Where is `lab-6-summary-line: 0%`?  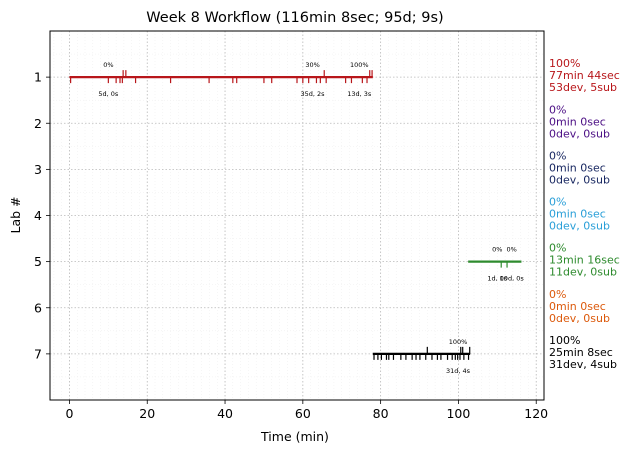
lab-6-summary-line: 0% is located at coordinates (557, 294).